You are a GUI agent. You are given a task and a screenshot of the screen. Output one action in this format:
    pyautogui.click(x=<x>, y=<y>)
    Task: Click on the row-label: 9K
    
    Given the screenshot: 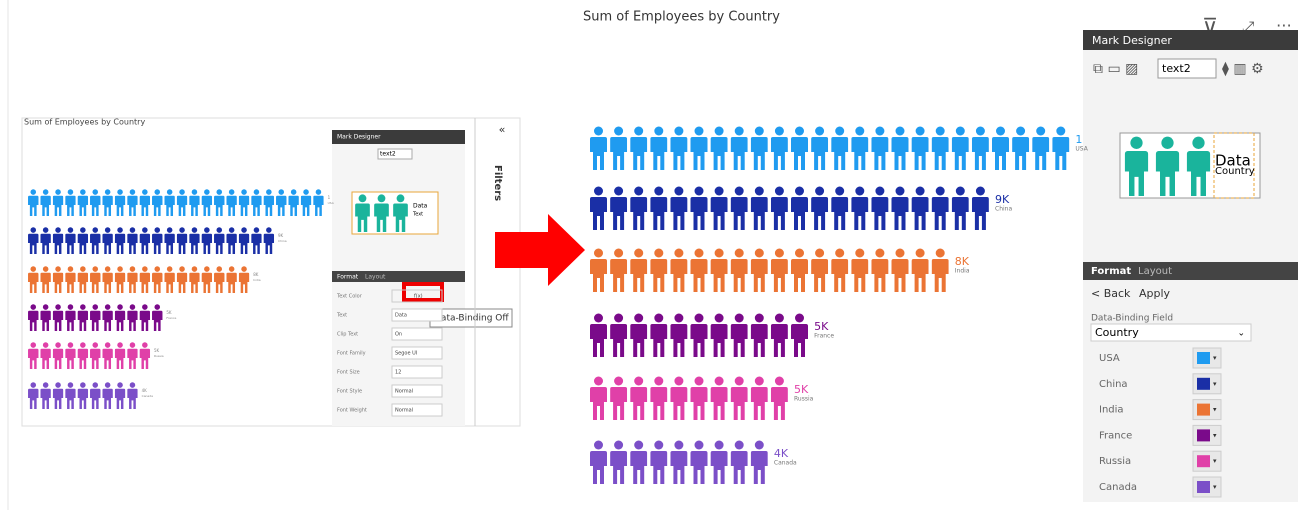 What is the action you would take?
    pyautogui.click(x=1002, y=199)
    